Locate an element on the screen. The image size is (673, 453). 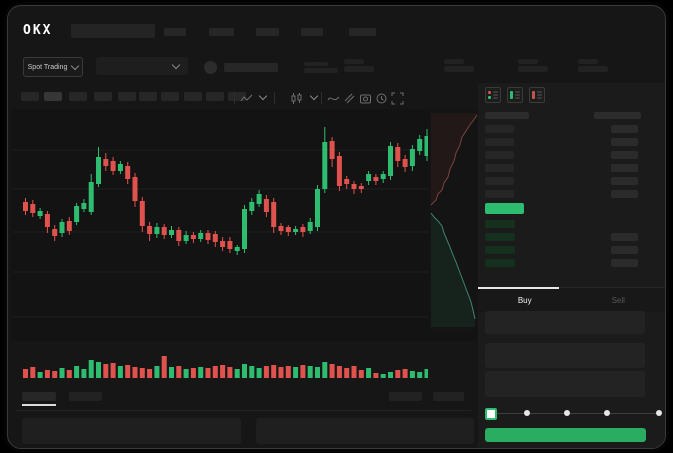
depth-canvas is located at coordinates (454, 220).